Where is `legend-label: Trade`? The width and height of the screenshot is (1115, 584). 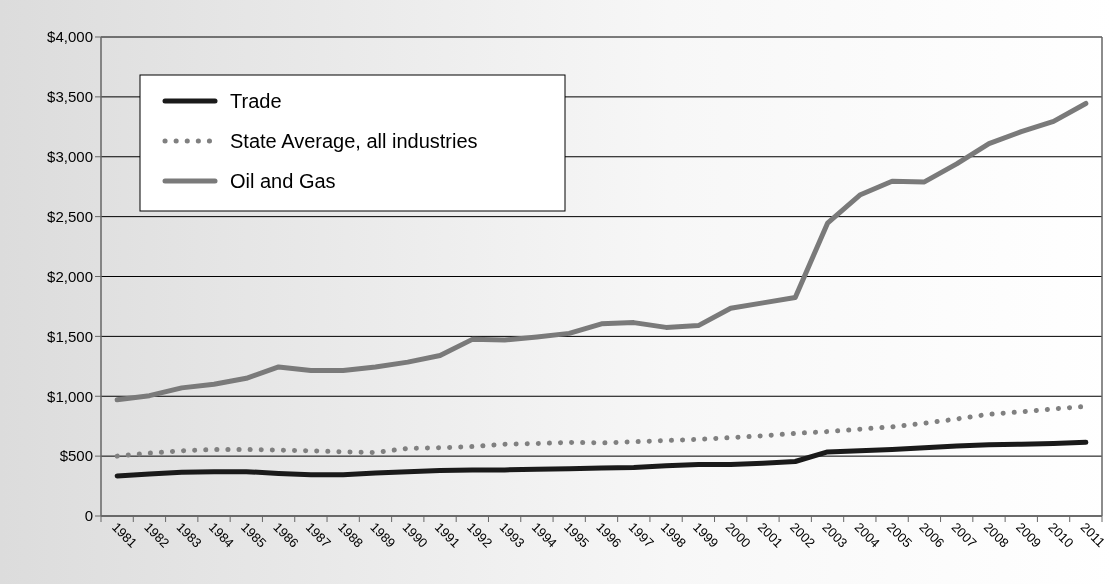 legend-label: Trade is located at coordinates (256, 101).